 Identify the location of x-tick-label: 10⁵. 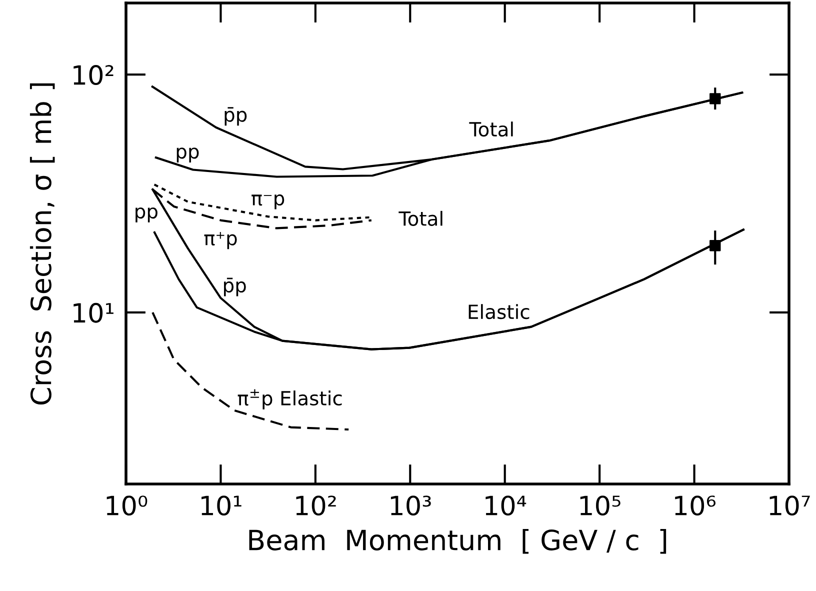
(600, 506).